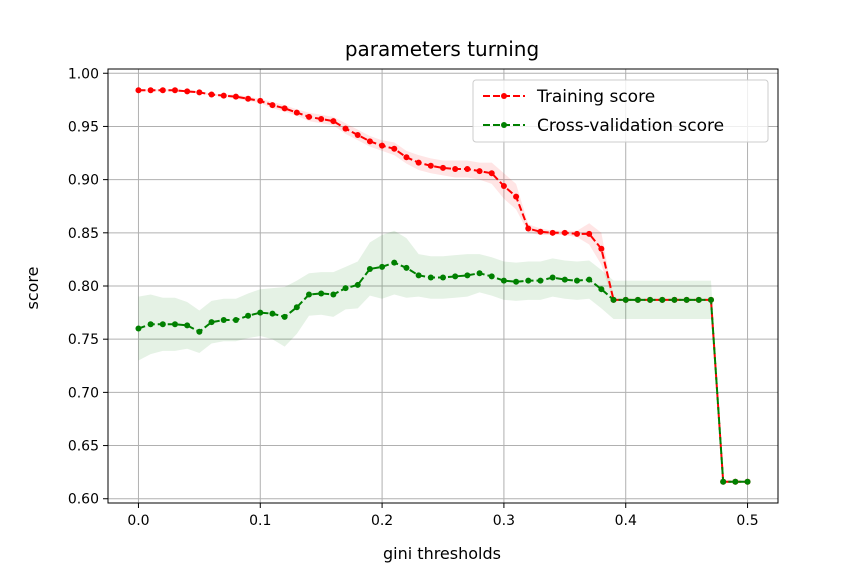 The width and height of the screenshot is (864, 576). Describe the element at coordinates (626, 521) in the screenshot. I see `x-tick-label: 0.4` at that location.